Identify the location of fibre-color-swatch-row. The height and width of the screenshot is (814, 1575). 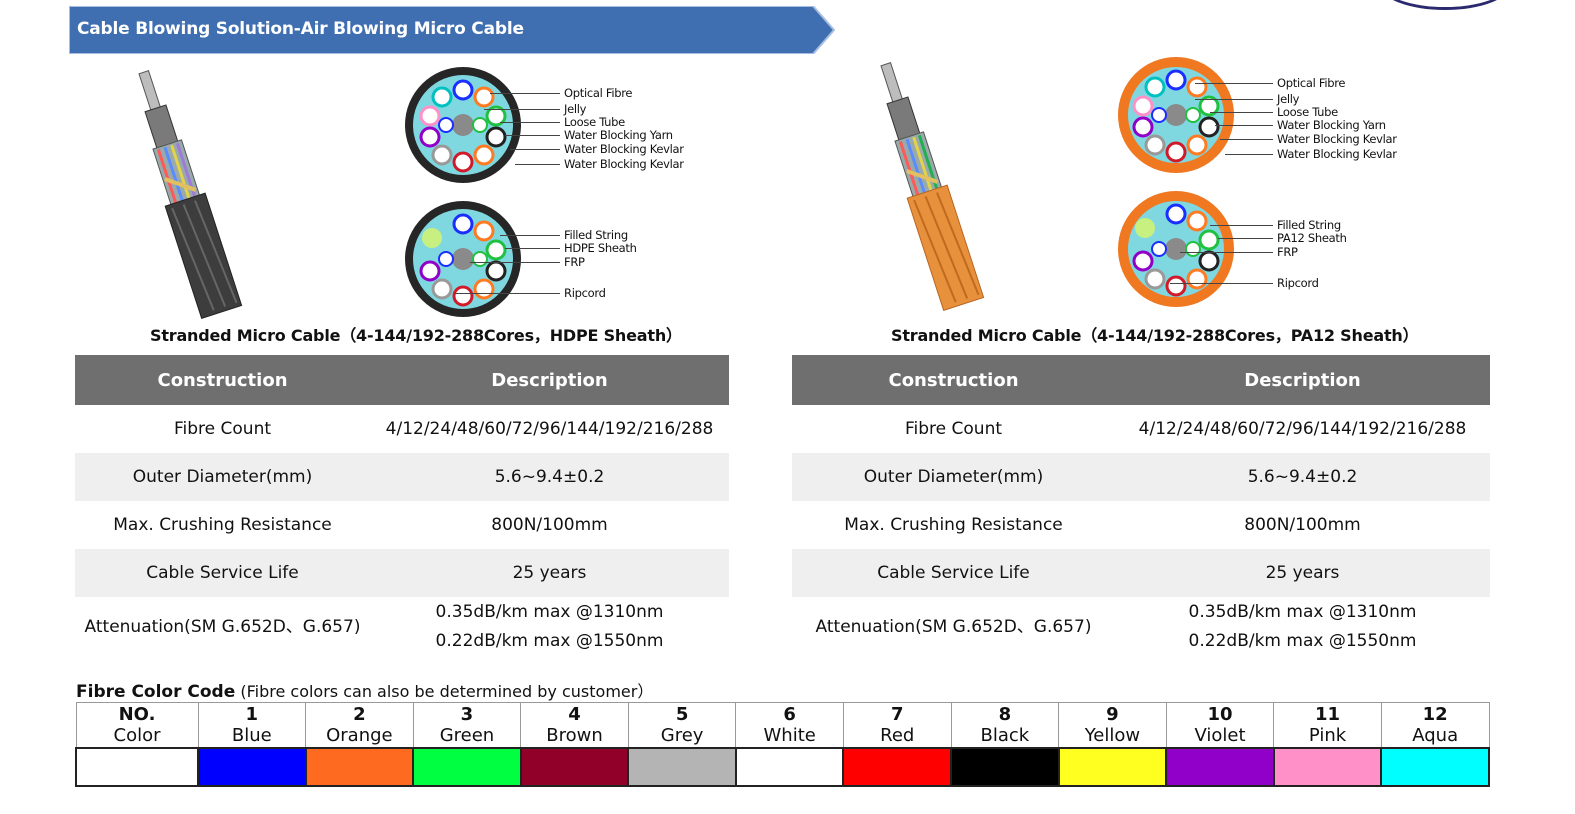
(782, 767).